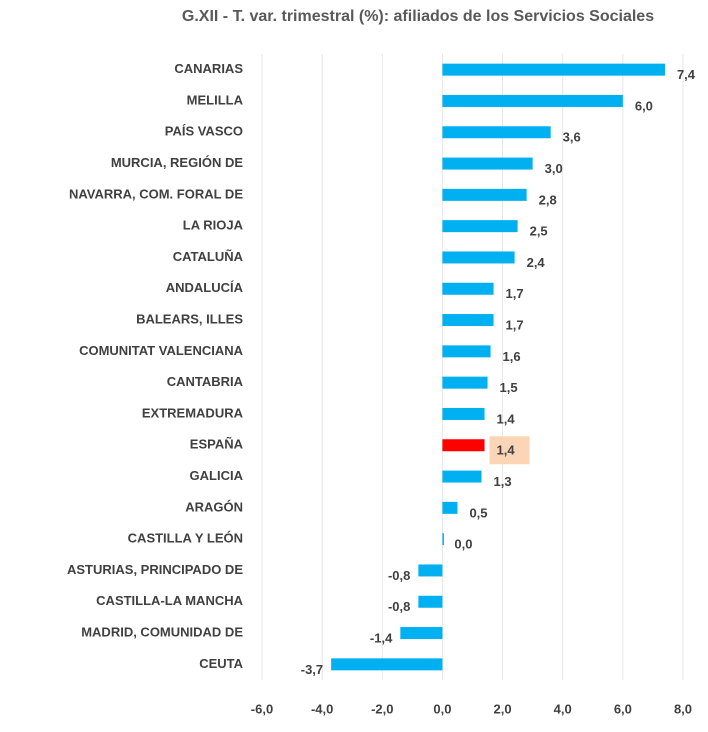 This screenshot has height=732, width=708. Describe the element at coordinates (217, 475) in the screenshot. I see `y-tick-label: GALICIA` at that location.